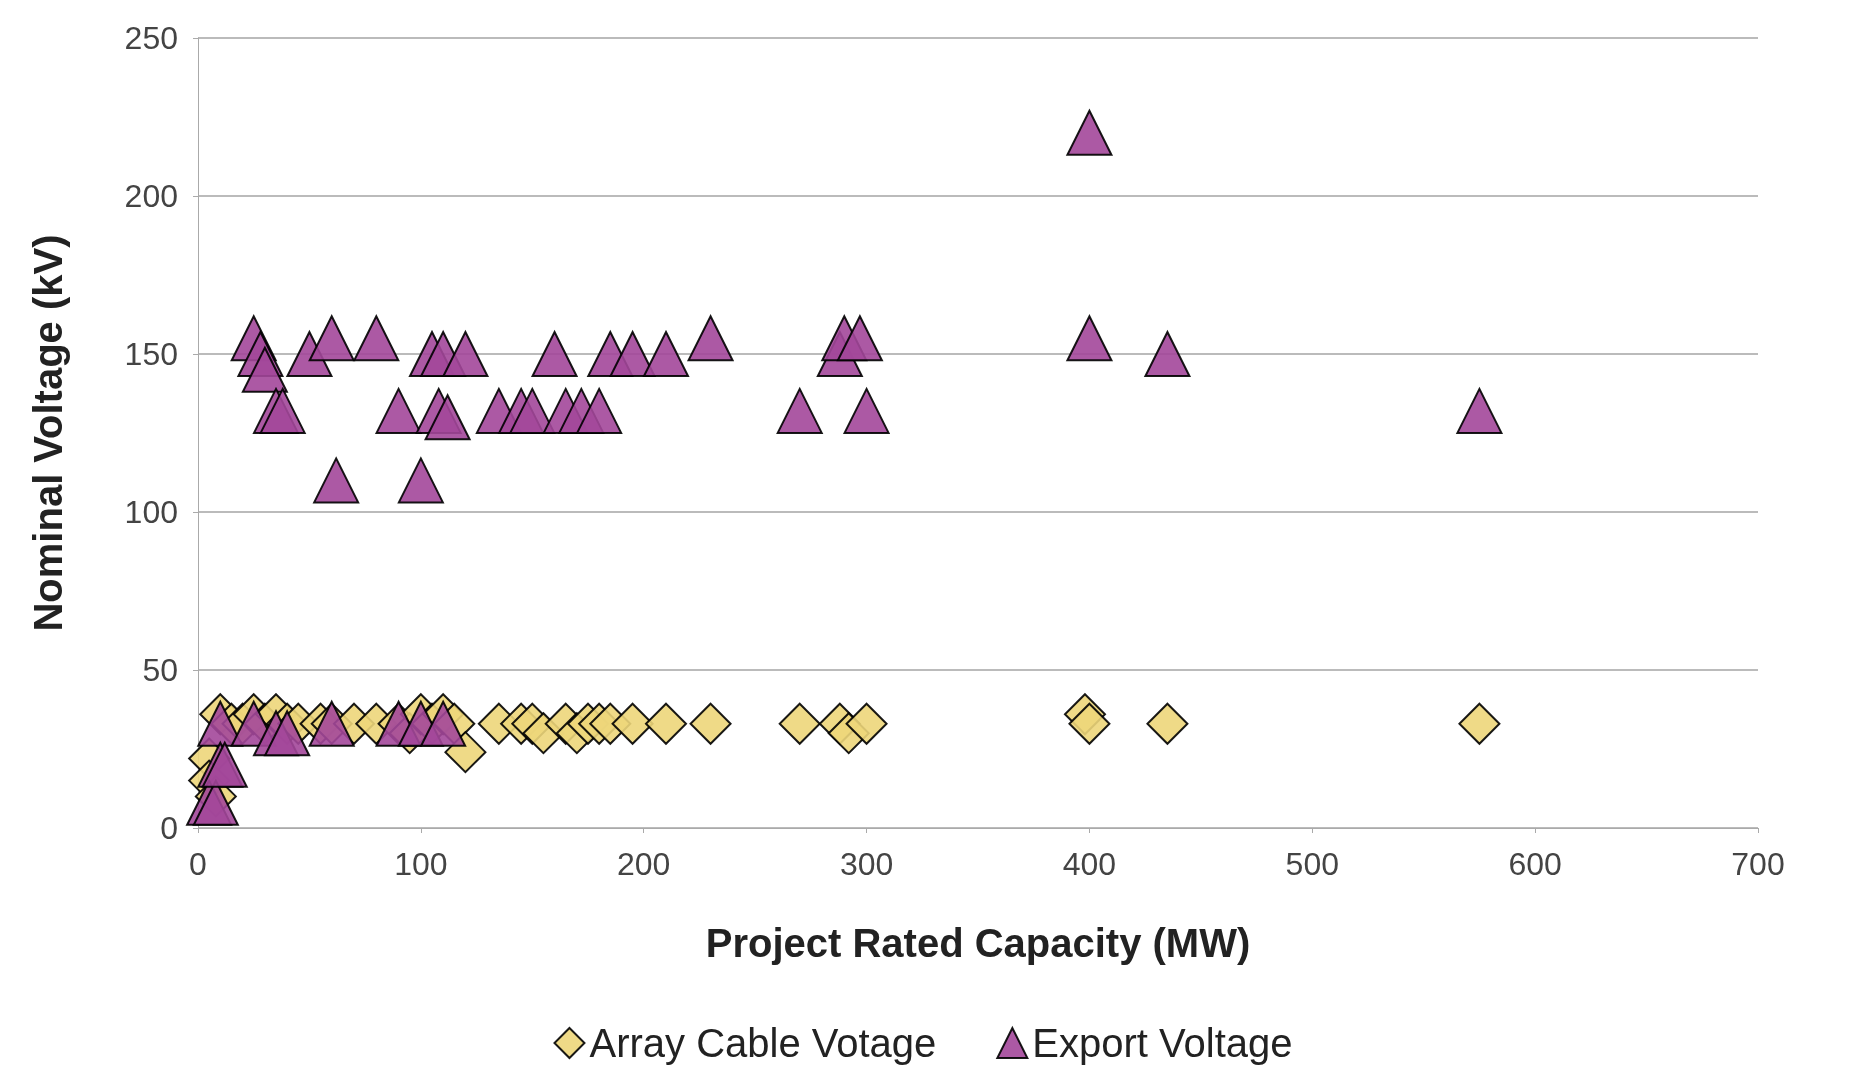  What do you see at coordinates (421, 864) in the screenshot?
I see `x-tick-label: 100` at bounding box center [421, 864].